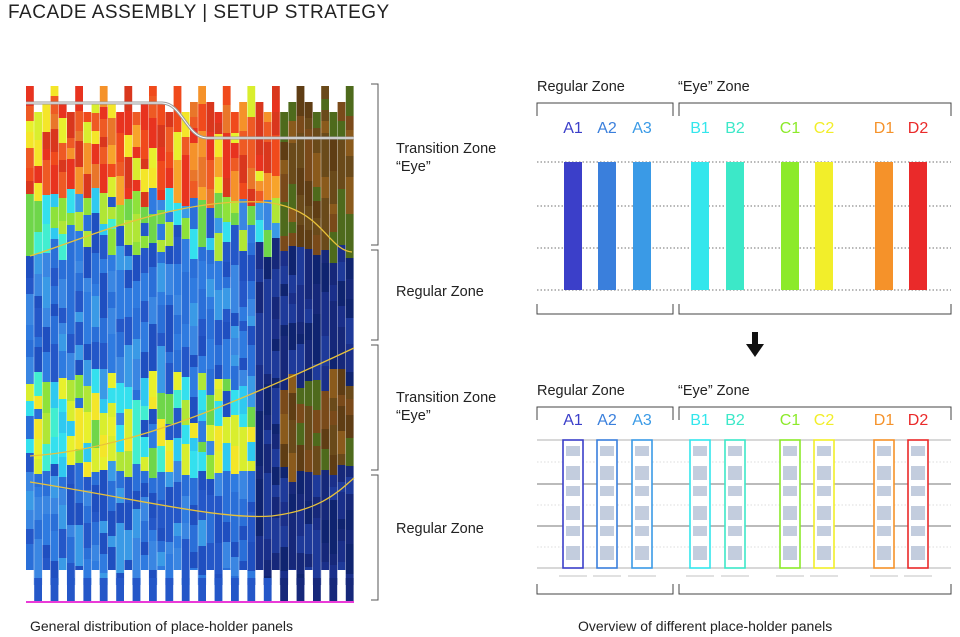 The width and height of the screenshot is (960, 637). Describe the element at coordinates (790, 508) in the screenshot. I see `panel-detail-c1` at that location.